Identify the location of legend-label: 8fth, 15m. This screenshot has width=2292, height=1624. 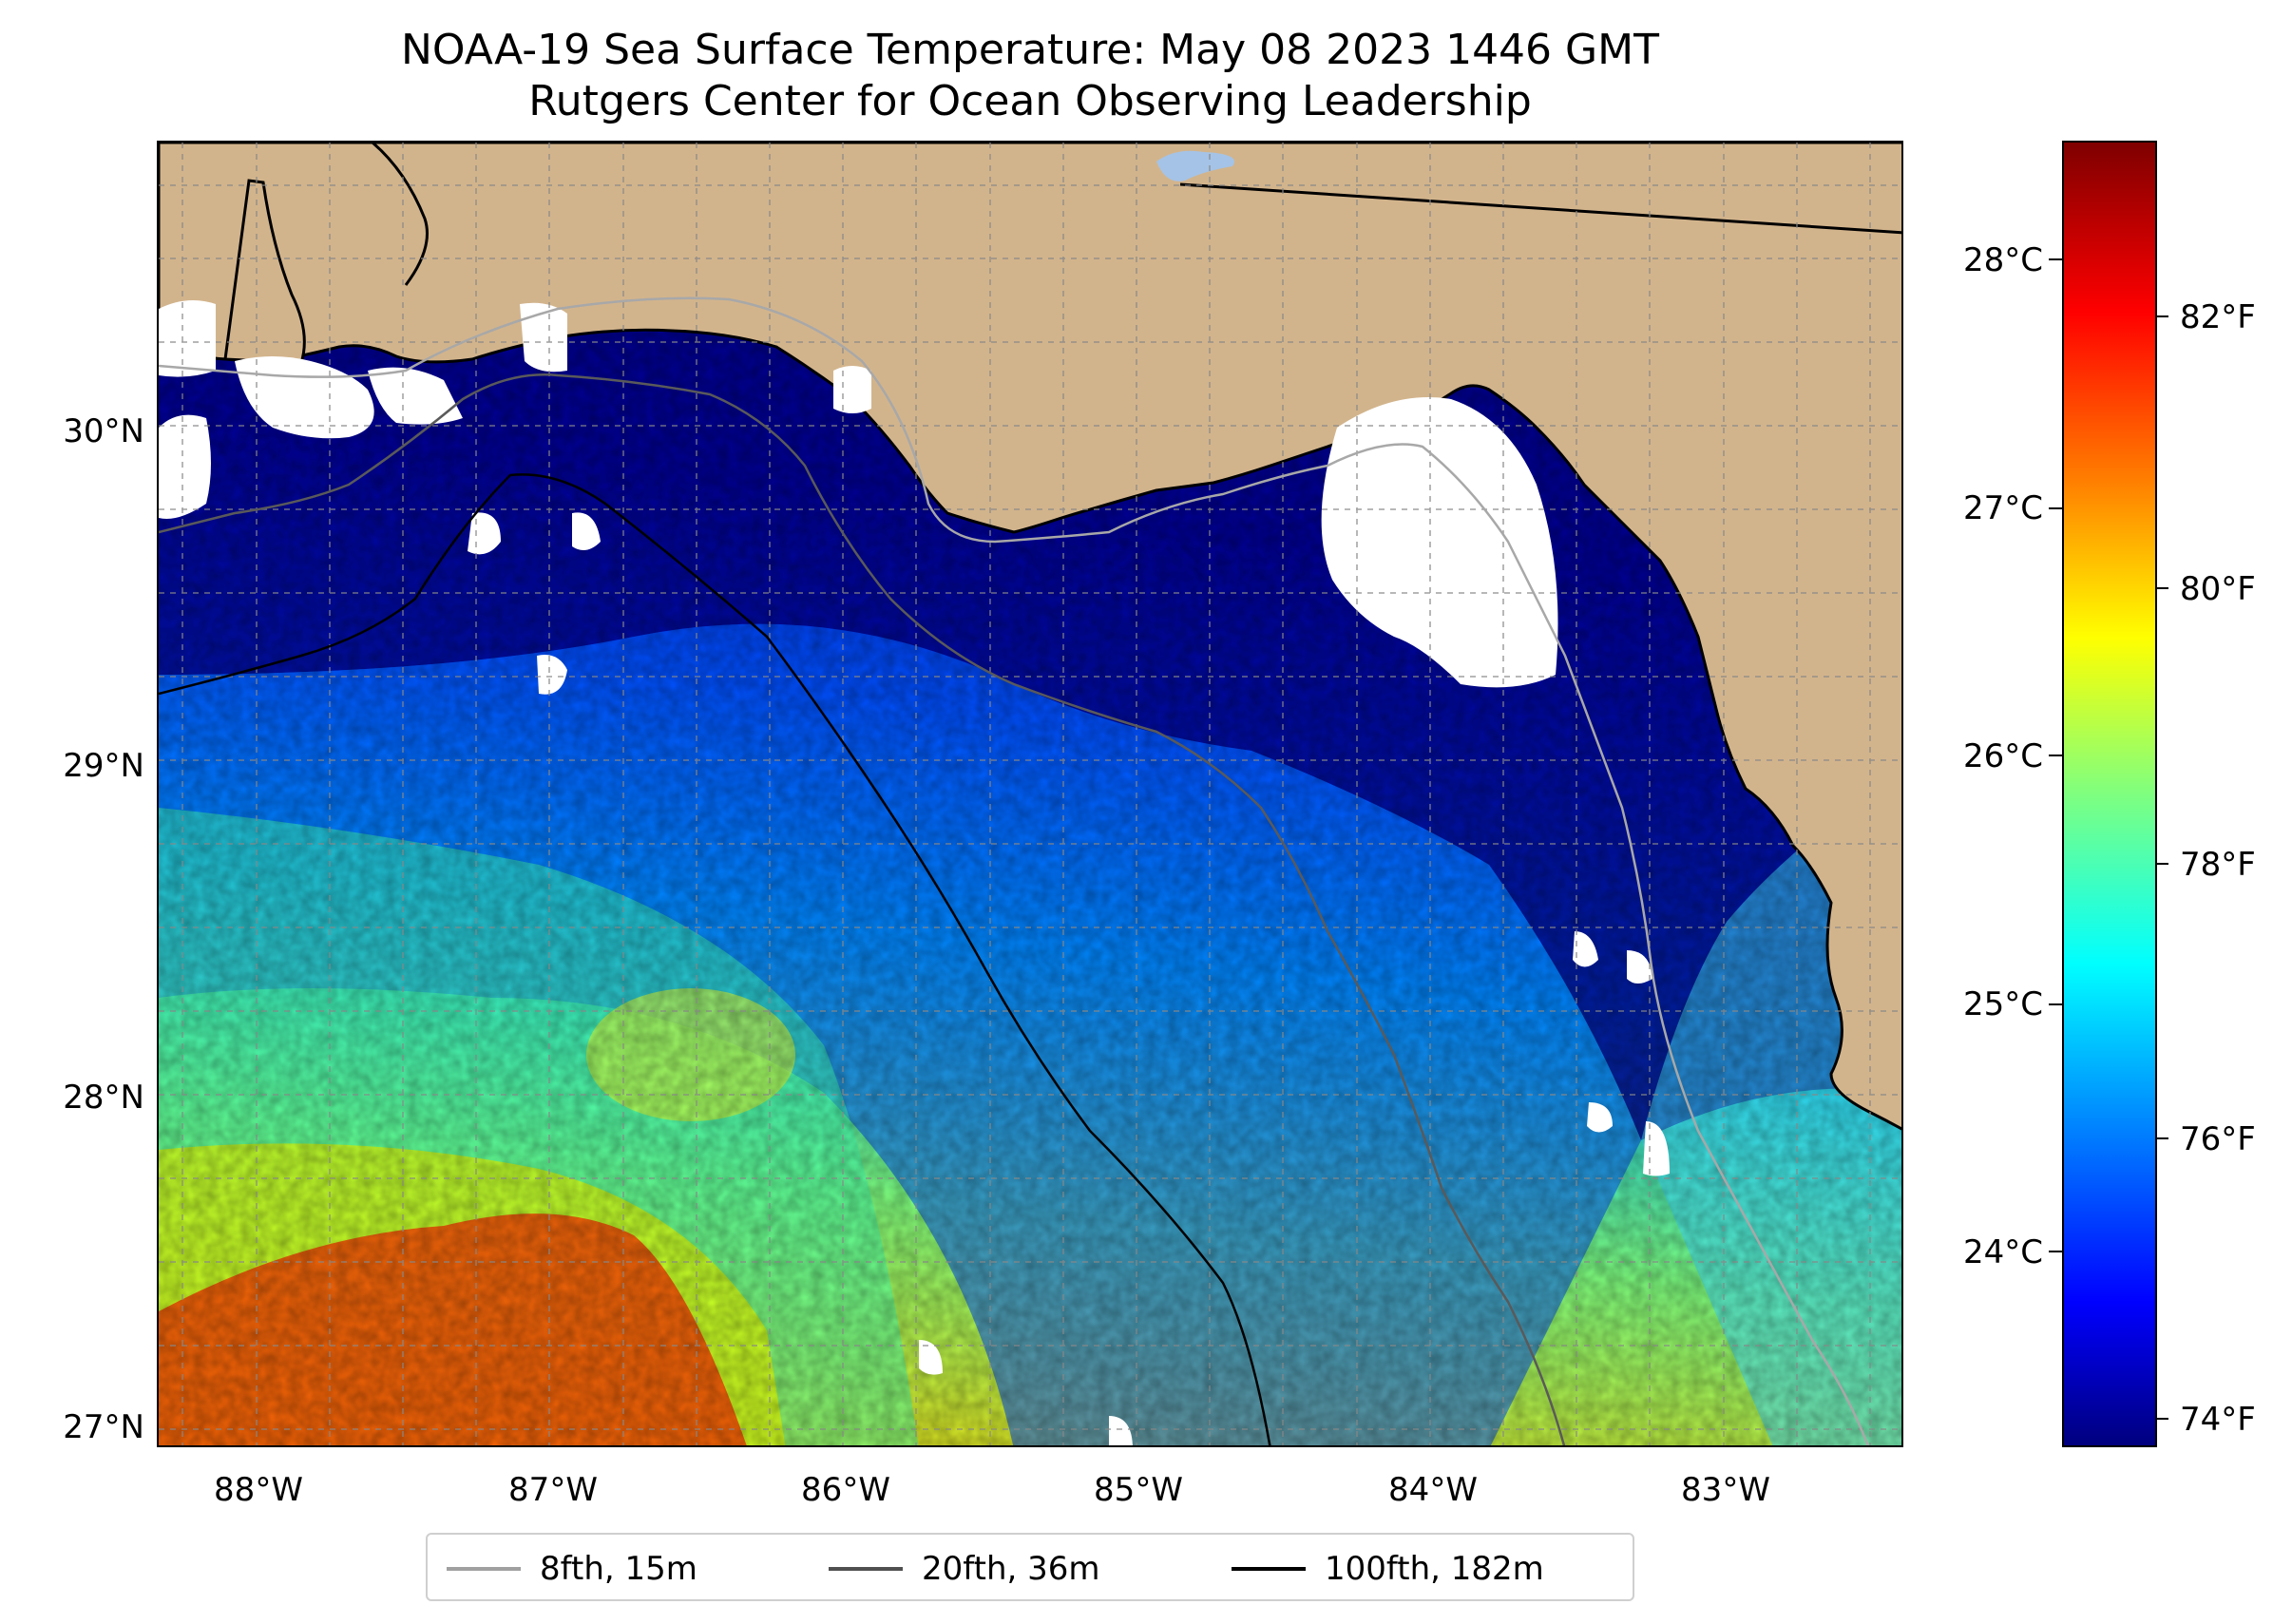
(618, 1569).